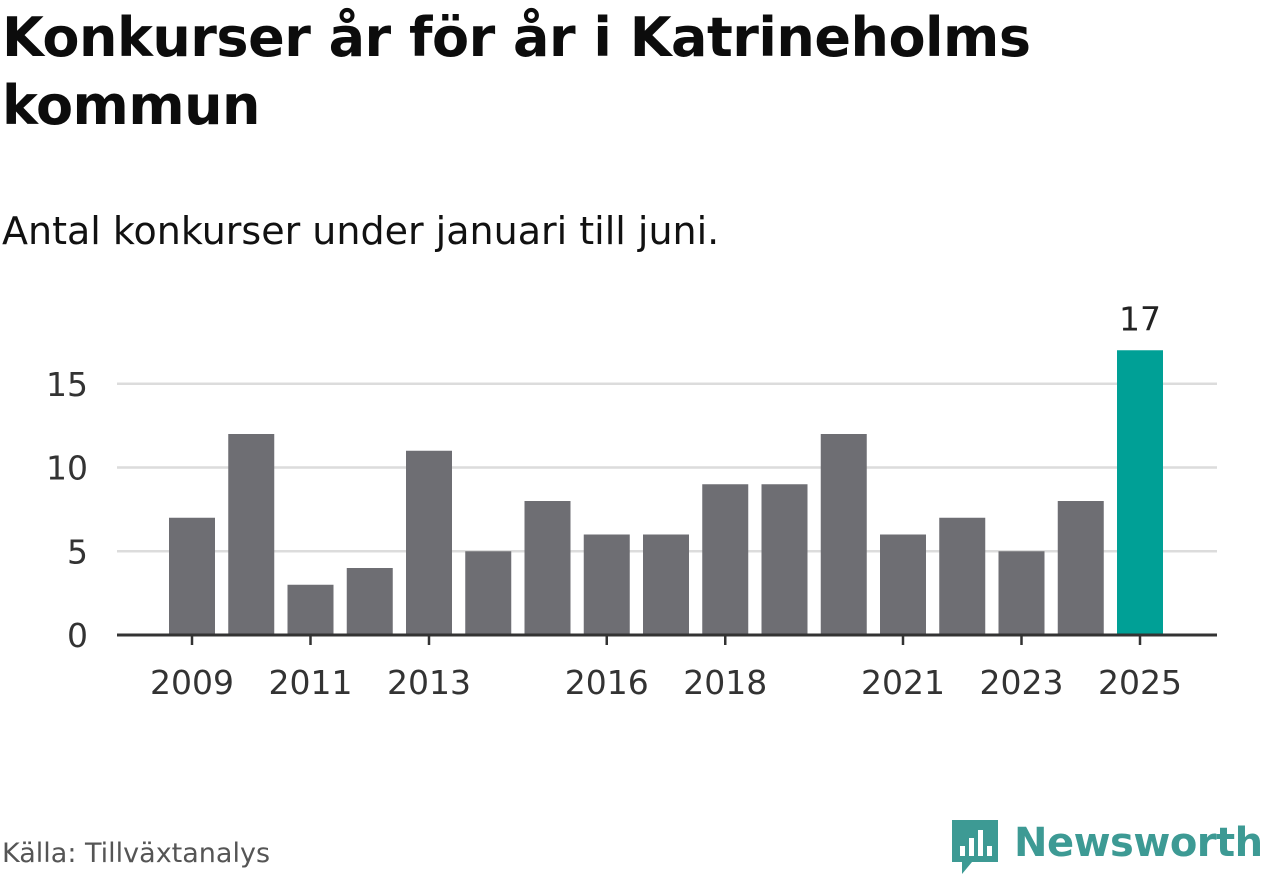  I want to click on bar-2022, so click(962, 576).